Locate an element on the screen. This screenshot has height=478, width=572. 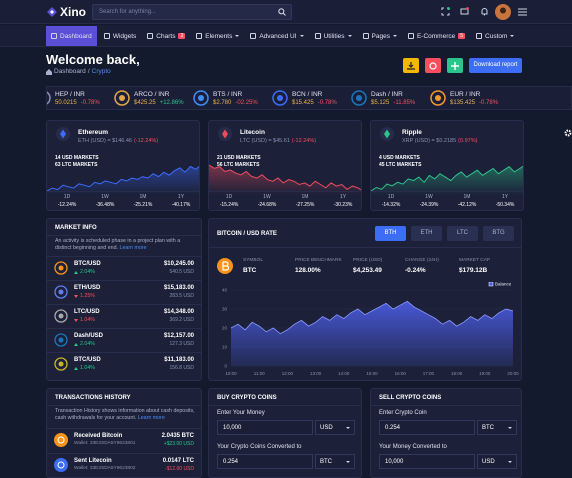
card-title: SELL CRYPTO COINS is located at coordinates (410, 398).